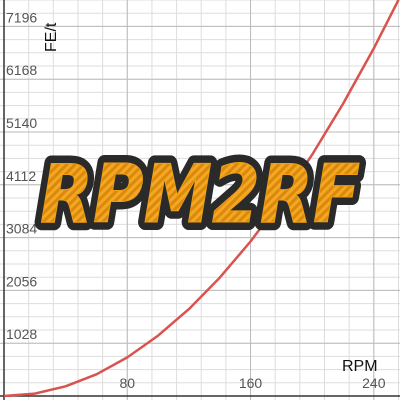 The width and height of the screenshot is (400, 400). What do you see at coordinates (21, 334) in the screenshot?
I see `y-tick-label: 1028` at bounding box center [21, 334].